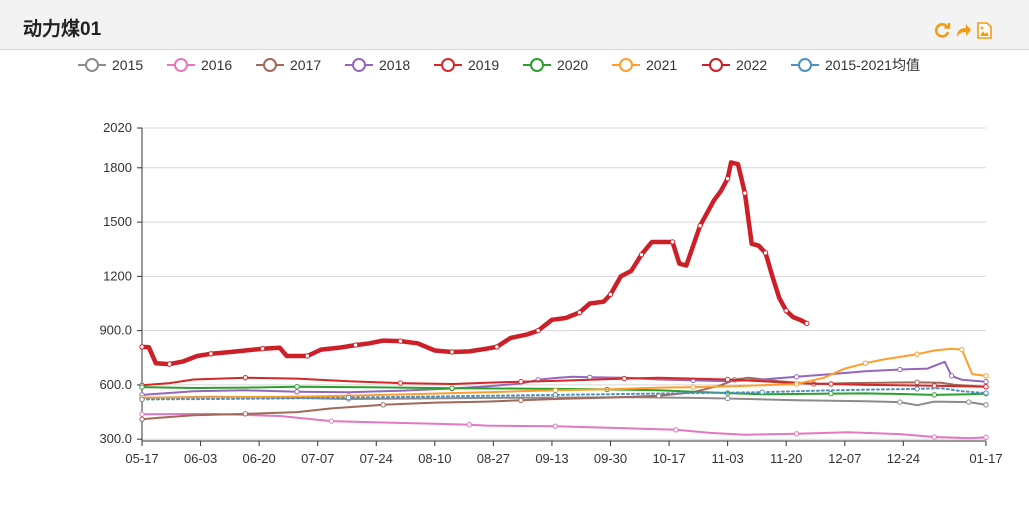 The height and width of the screenshot is (520, 1029). I want to click on legend-item: 2016, so click(199, 65).